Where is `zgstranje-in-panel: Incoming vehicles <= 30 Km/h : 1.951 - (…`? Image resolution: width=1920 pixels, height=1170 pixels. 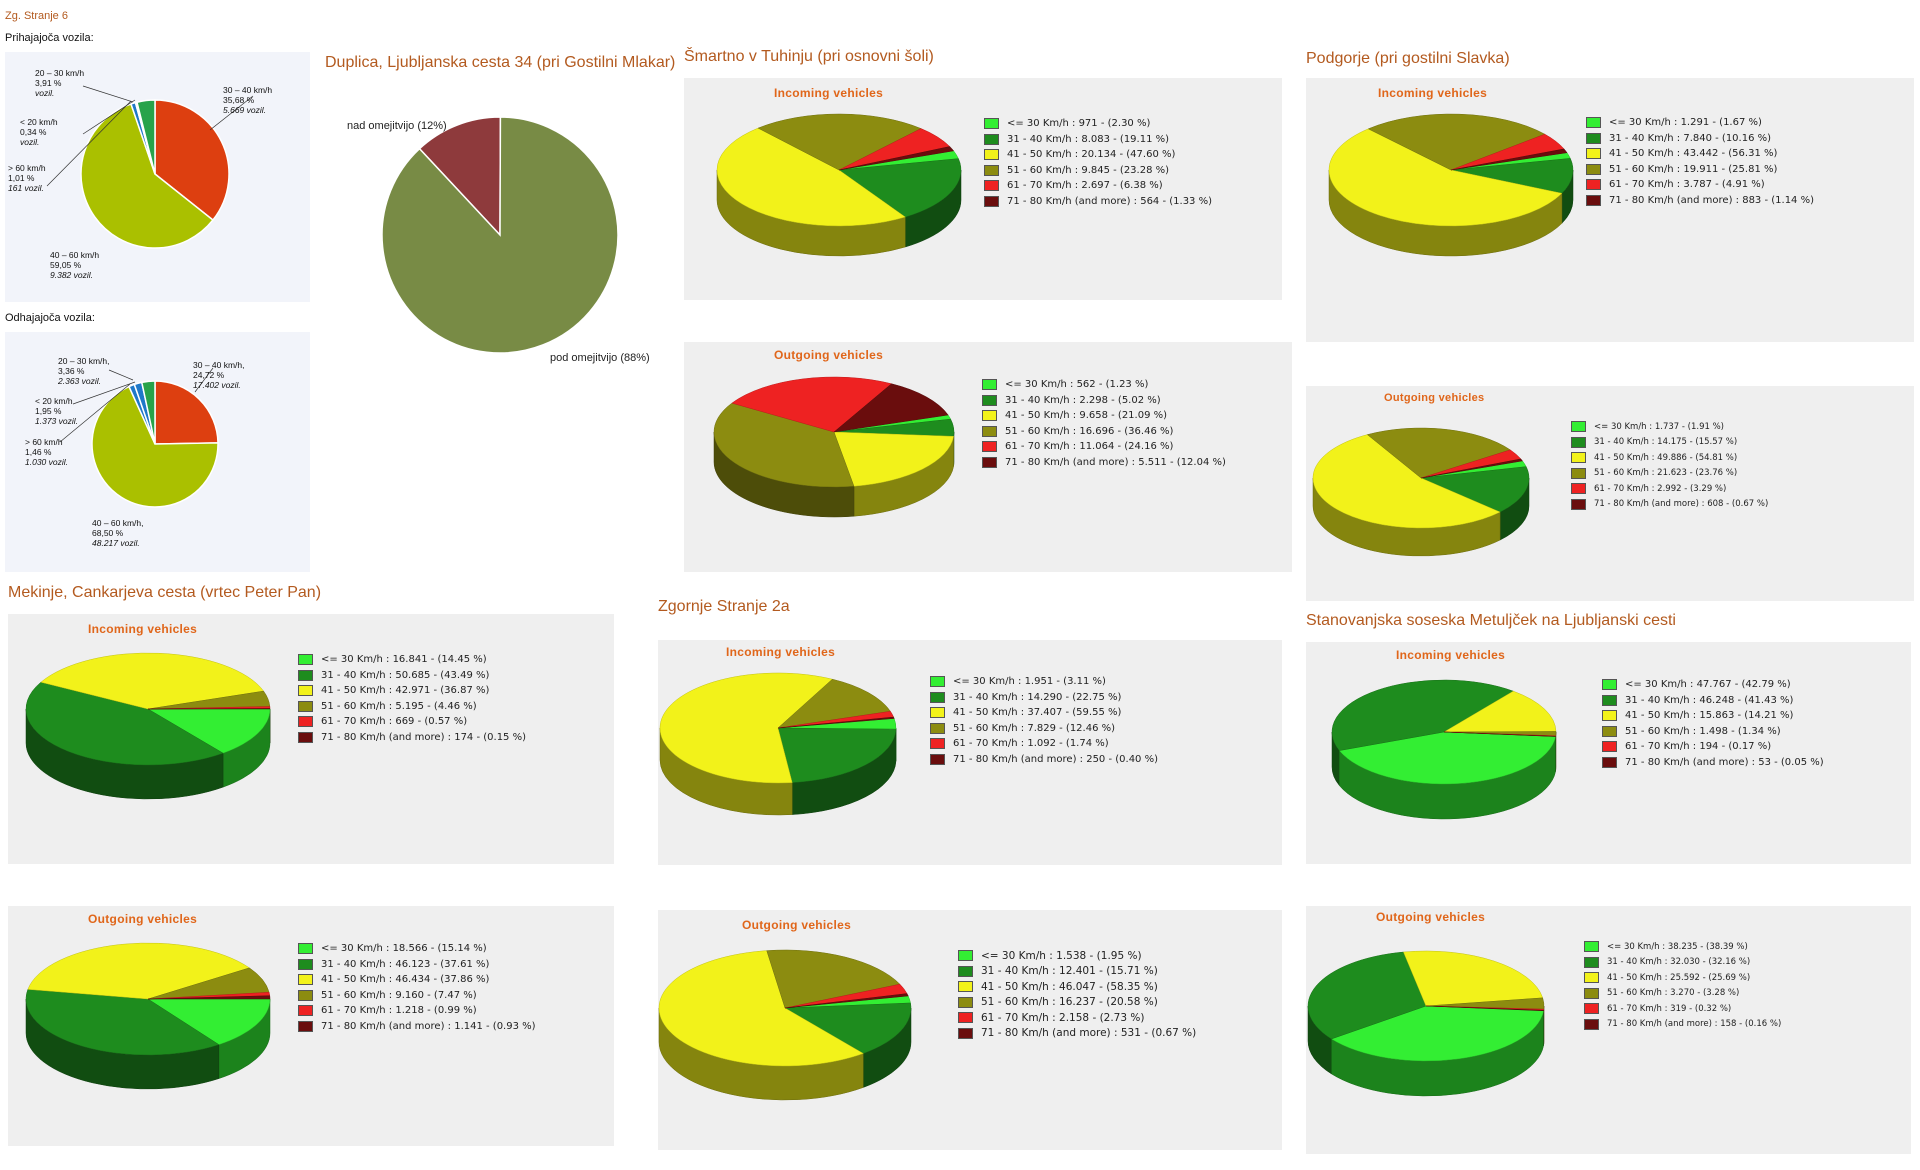 zgstranje-in-panel: Incoming vehicles <= 30 Km/h : 1.951 - (… is located at coordinates (970, 752).